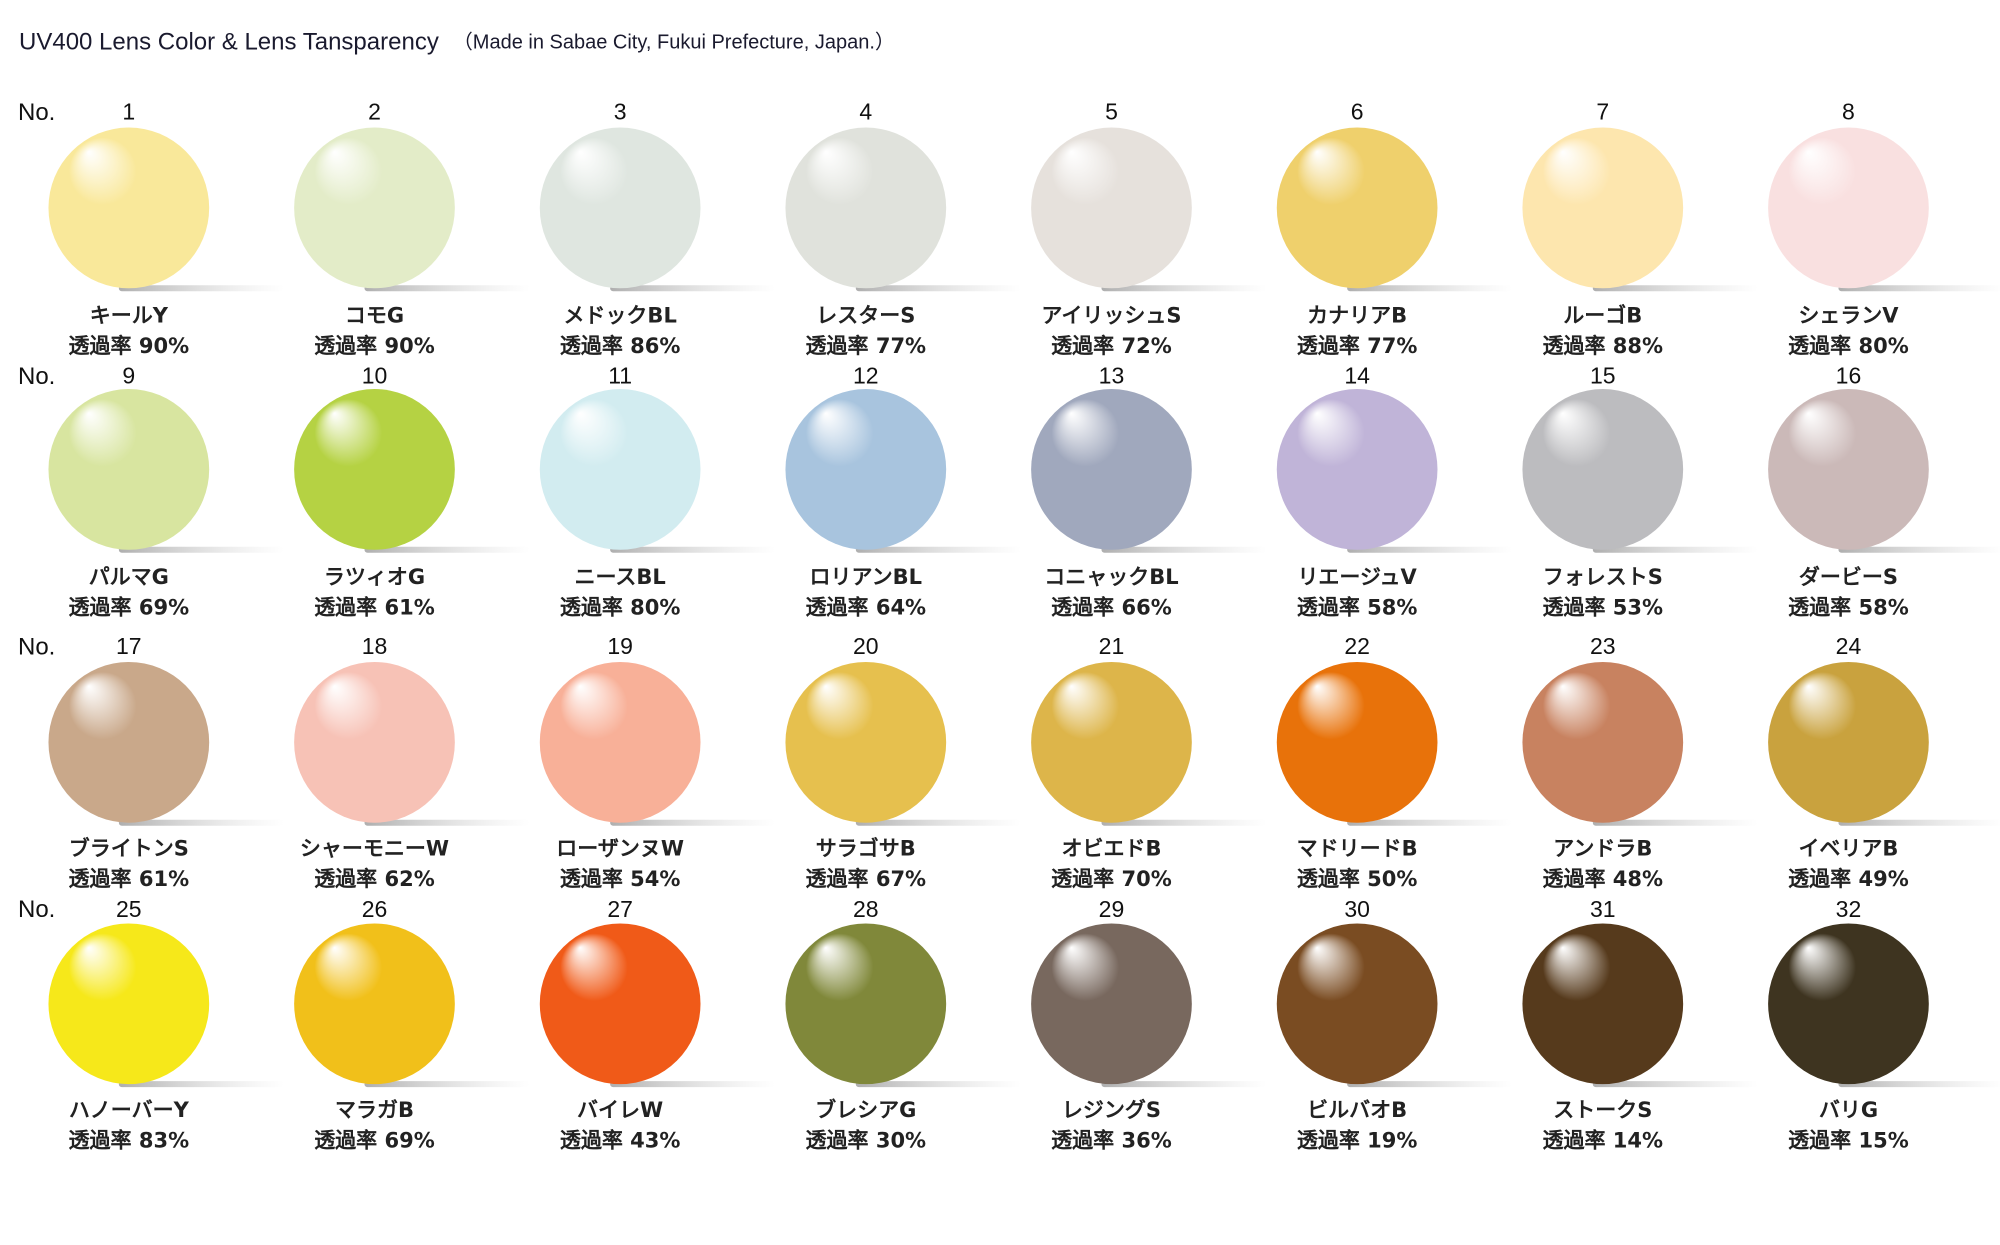  What do you see at coordinates (620, 879) in the screenshot?
I see `lens-transmittance: 透過率 54%` at bounding box center [620, 879].